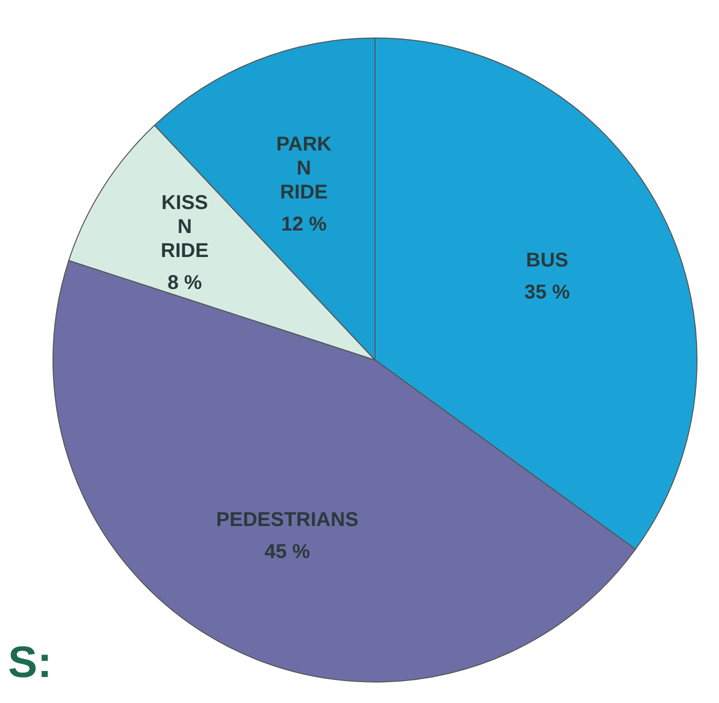  I want to click on slice-label: PARK N RIDE, so click(304, 168).